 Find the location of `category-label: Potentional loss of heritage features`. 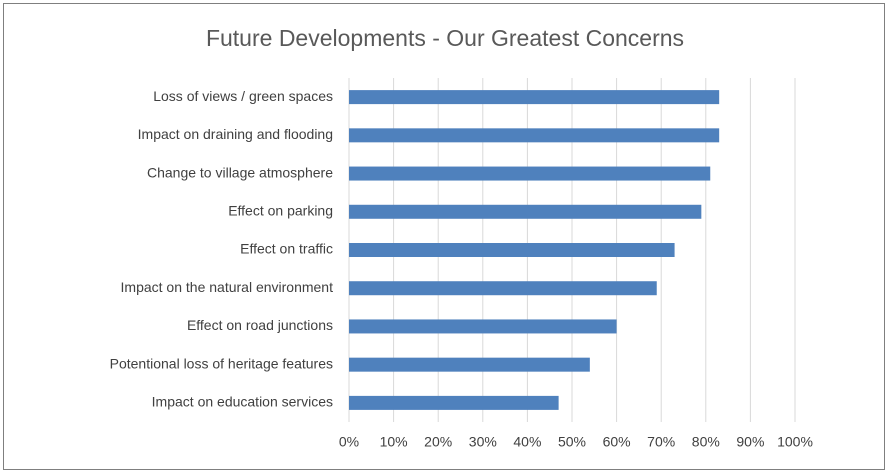

category-label: Potentional loss of heritage features is located at coordinates (221, 363).